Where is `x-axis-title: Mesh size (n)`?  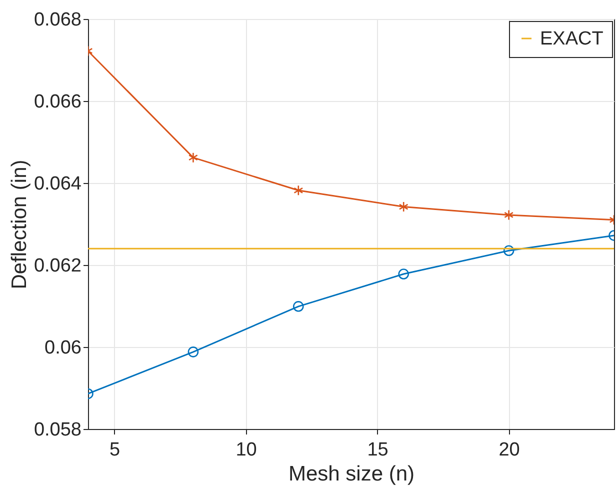 x-axis-title: Mesh size (n) is located at coordinates (351, 474).